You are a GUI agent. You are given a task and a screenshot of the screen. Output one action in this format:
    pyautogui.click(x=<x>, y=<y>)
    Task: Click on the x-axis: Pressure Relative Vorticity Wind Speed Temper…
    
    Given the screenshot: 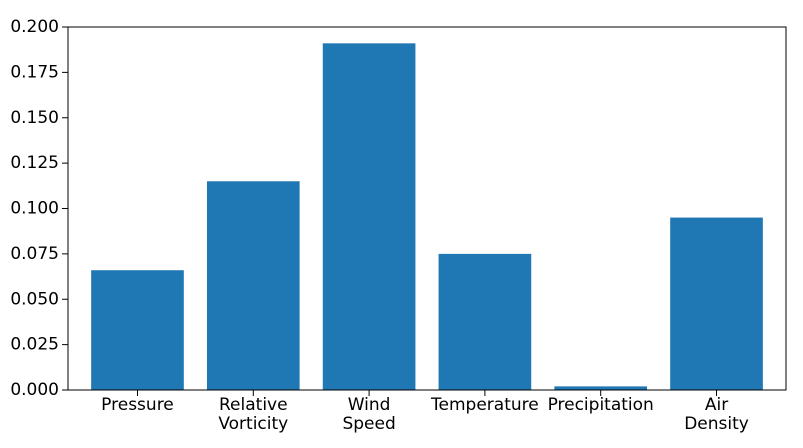 What is the action you would take?
    pyautogui.click(x=425, y=412)
    